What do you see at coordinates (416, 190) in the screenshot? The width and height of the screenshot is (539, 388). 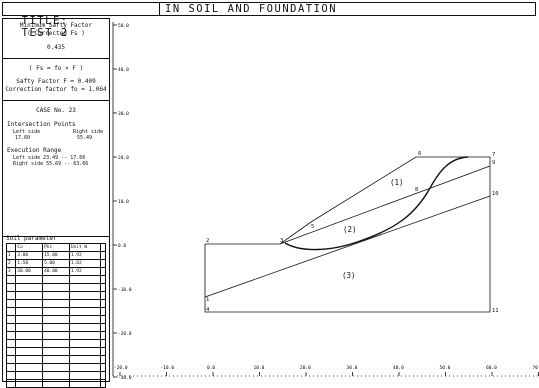 I see `point-label: 8` at bounding box center [416, 190].